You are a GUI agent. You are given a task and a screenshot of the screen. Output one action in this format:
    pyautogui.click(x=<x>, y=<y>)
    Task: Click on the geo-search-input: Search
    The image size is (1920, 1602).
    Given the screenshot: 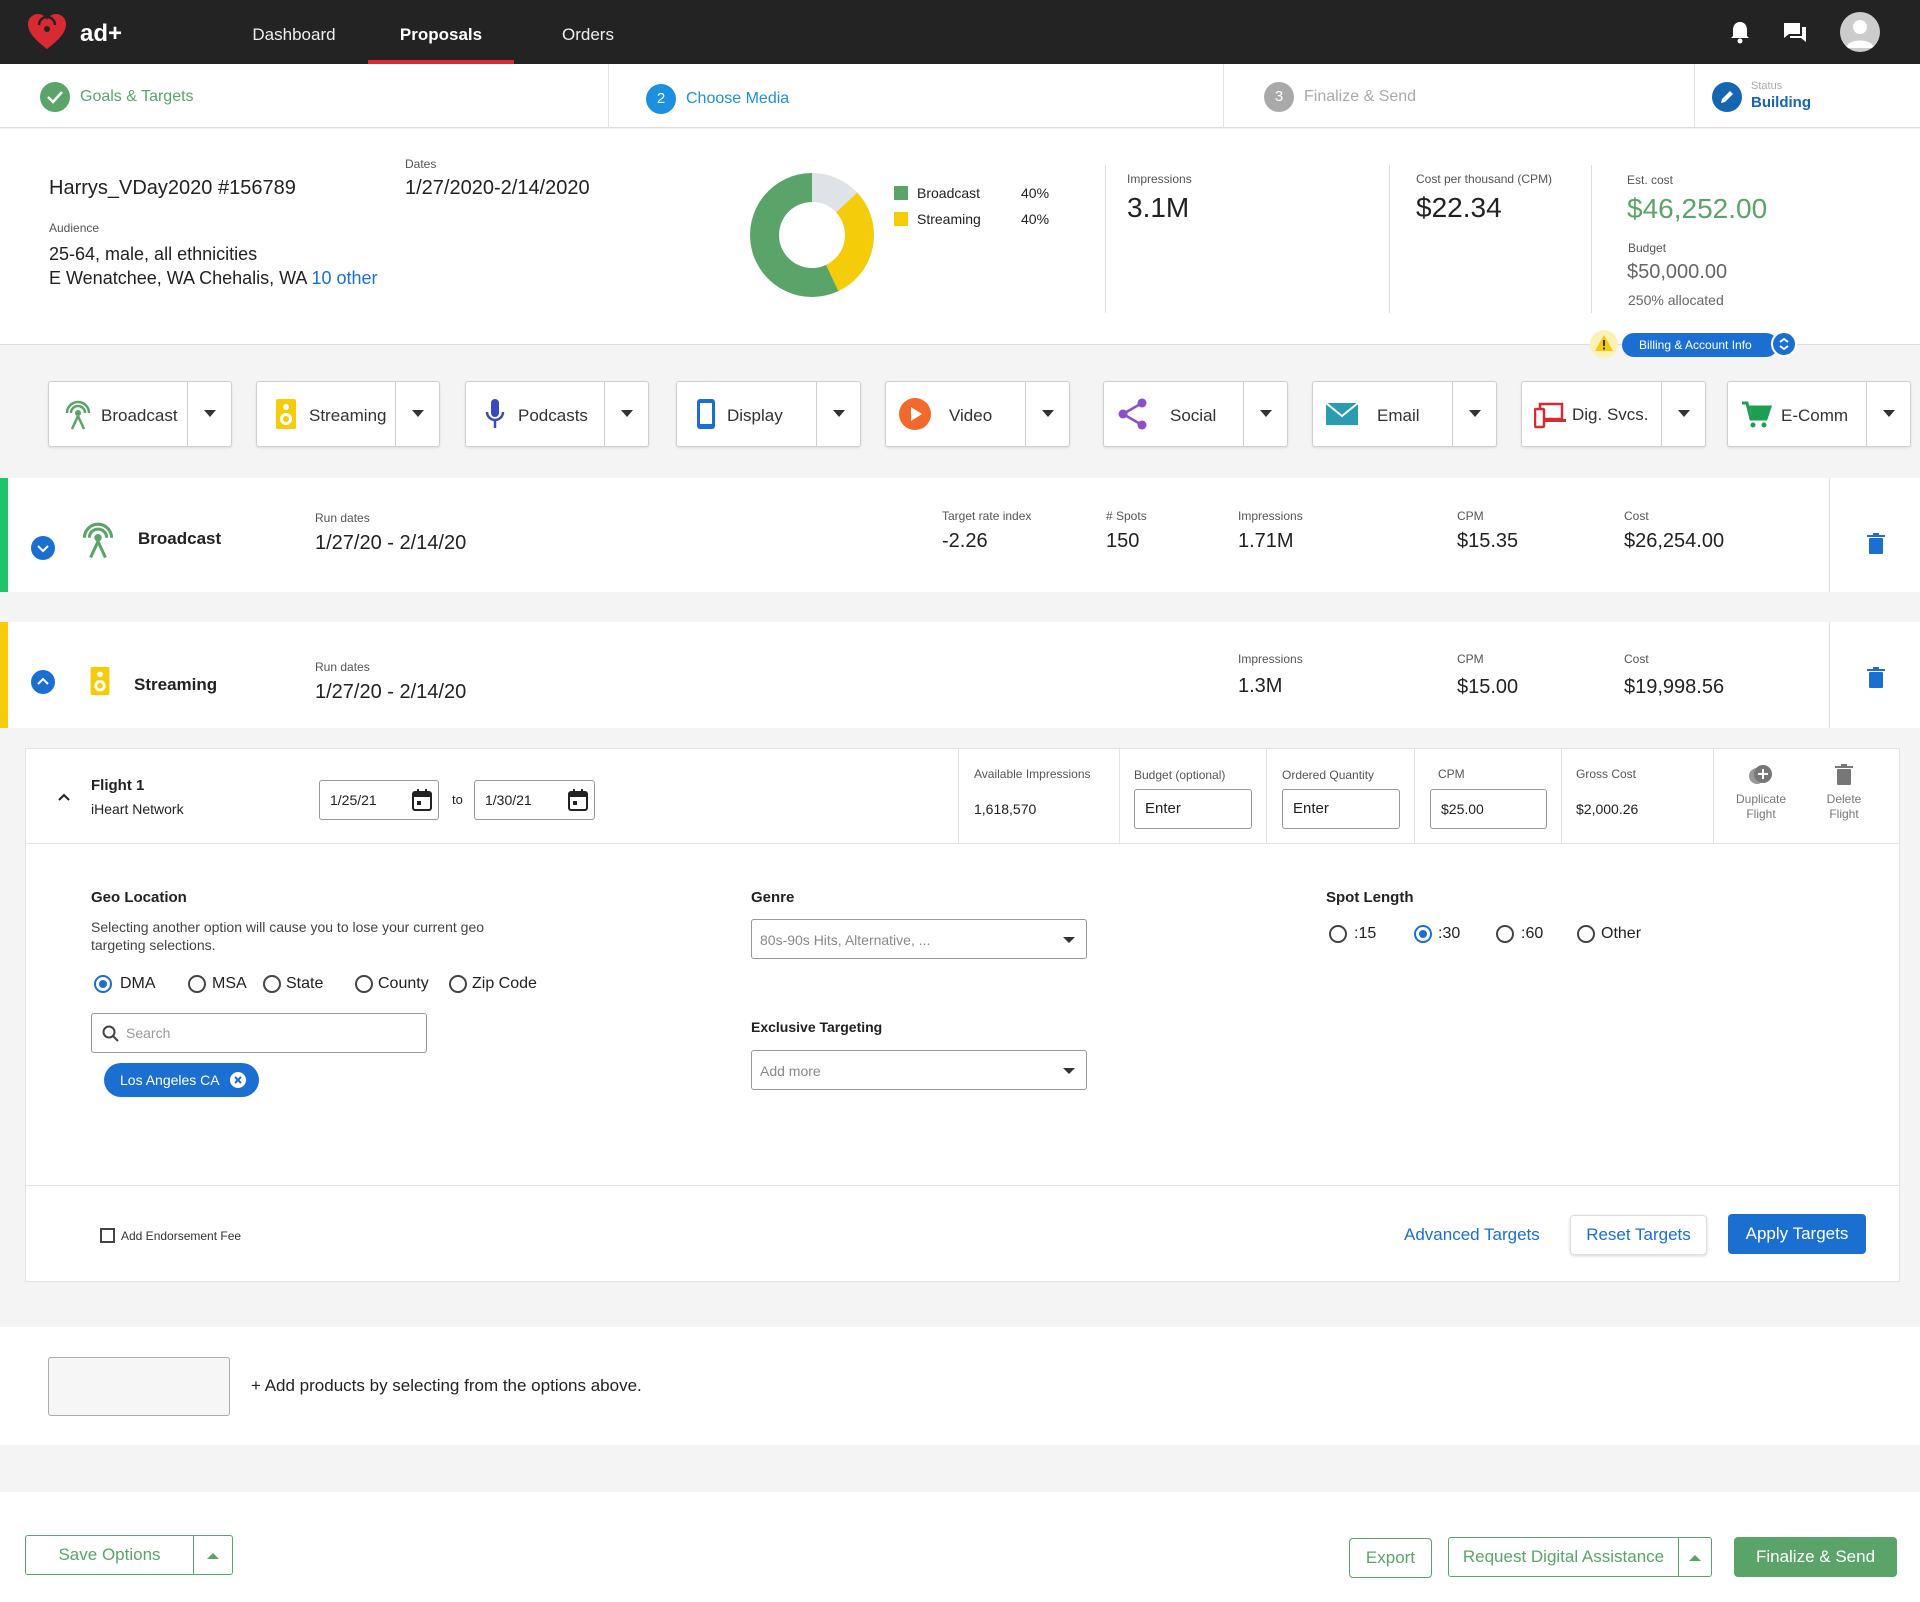 What is the action you would take?
    pyautogui.click(x=259, y=1033)
    